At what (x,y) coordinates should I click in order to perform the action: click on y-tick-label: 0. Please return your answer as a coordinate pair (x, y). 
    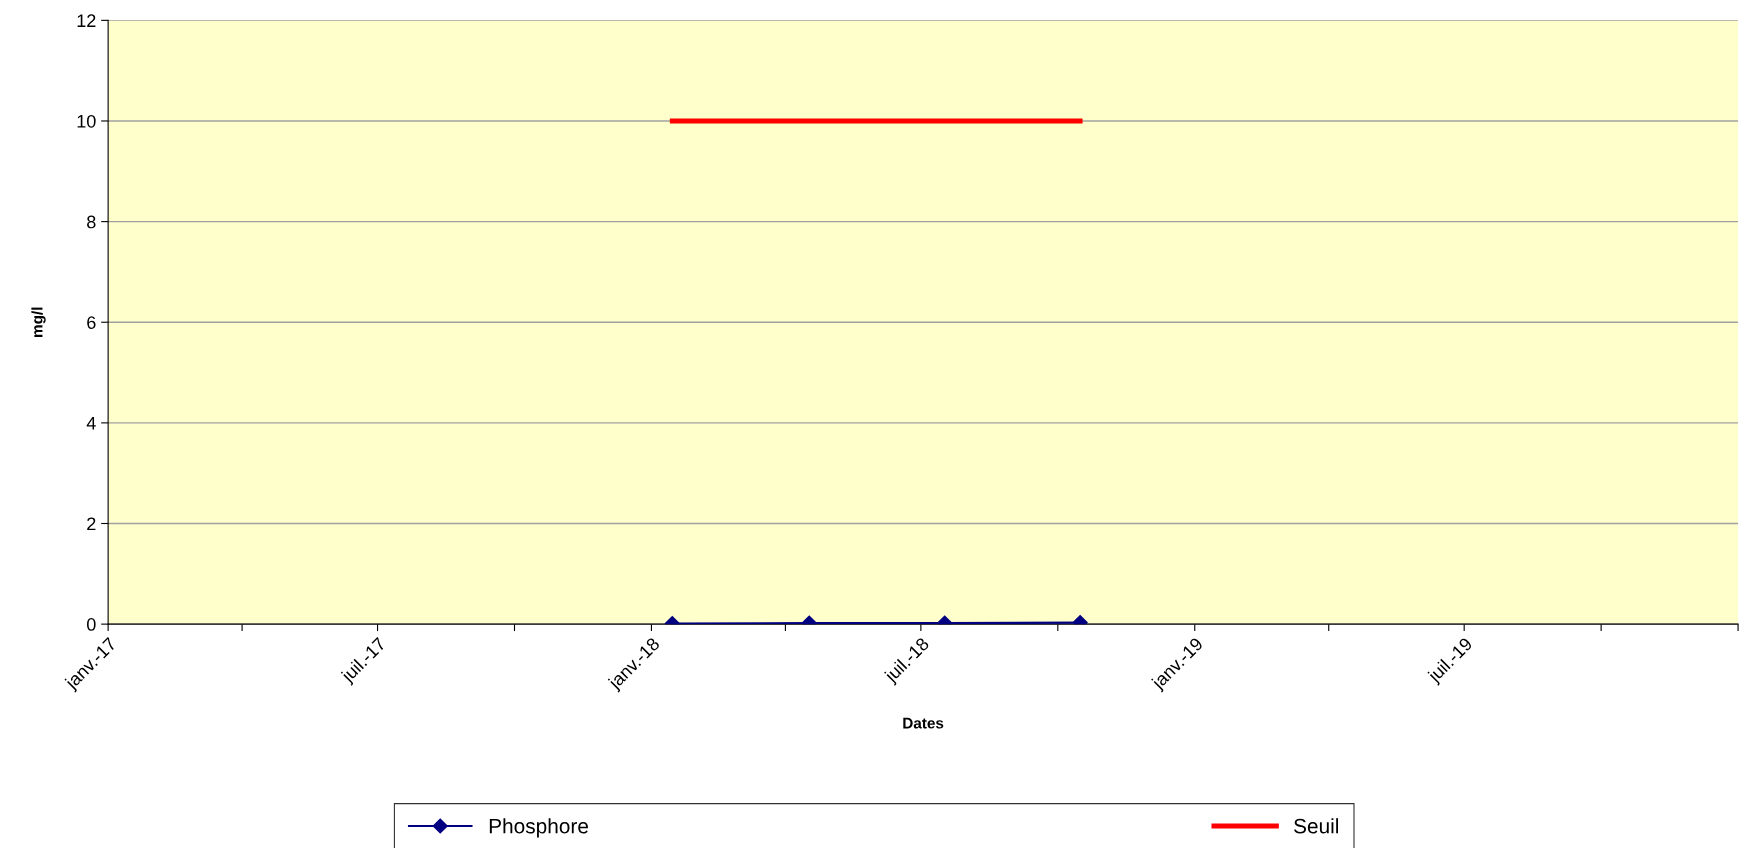
    Looking at the image, I should click on (91, 624).